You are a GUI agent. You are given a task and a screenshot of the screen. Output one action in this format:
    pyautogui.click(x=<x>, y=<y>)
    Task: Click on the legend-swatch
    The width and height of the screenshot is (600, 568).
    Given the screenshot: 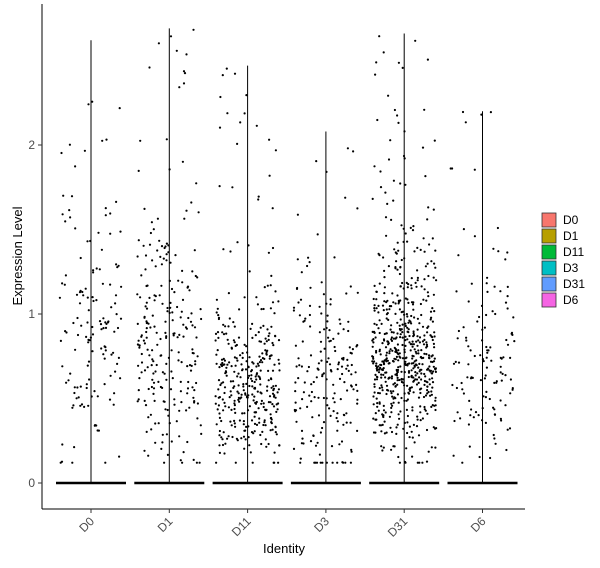 What is the action you would take?
    pyautogui.click(x=549, y=268)
    